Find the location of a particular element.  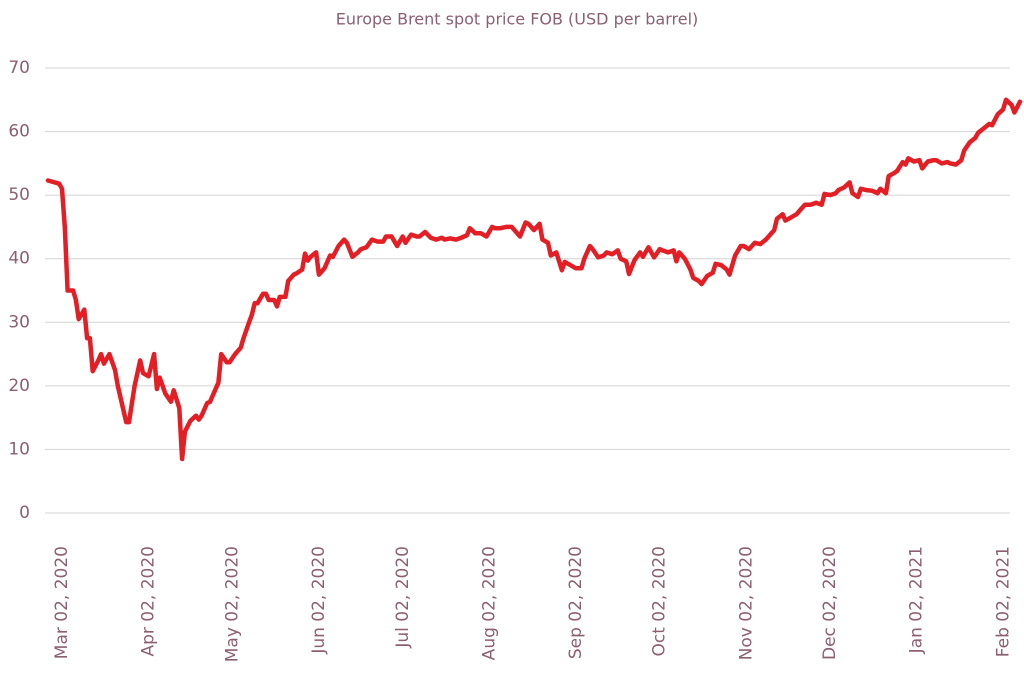

x-tick-label: Oct 02, 2020 is located at coordinates (660, 601).